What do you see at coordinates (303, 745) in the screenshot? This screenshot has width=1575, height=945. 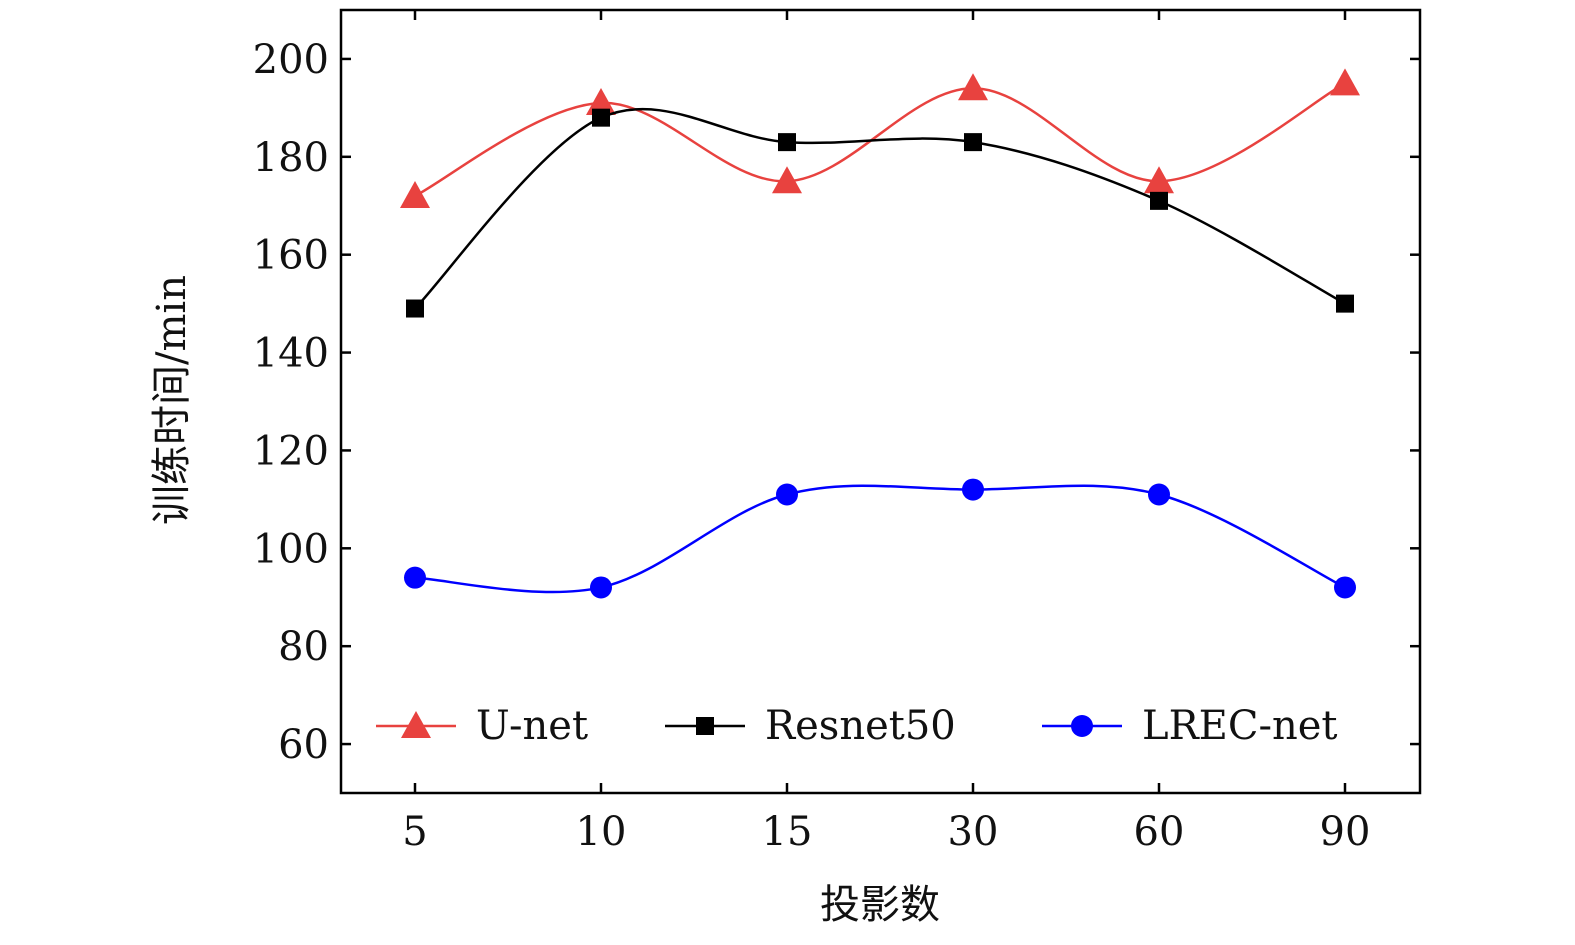 I see `y-tick-label: 60` at bounding box center [303, 745].